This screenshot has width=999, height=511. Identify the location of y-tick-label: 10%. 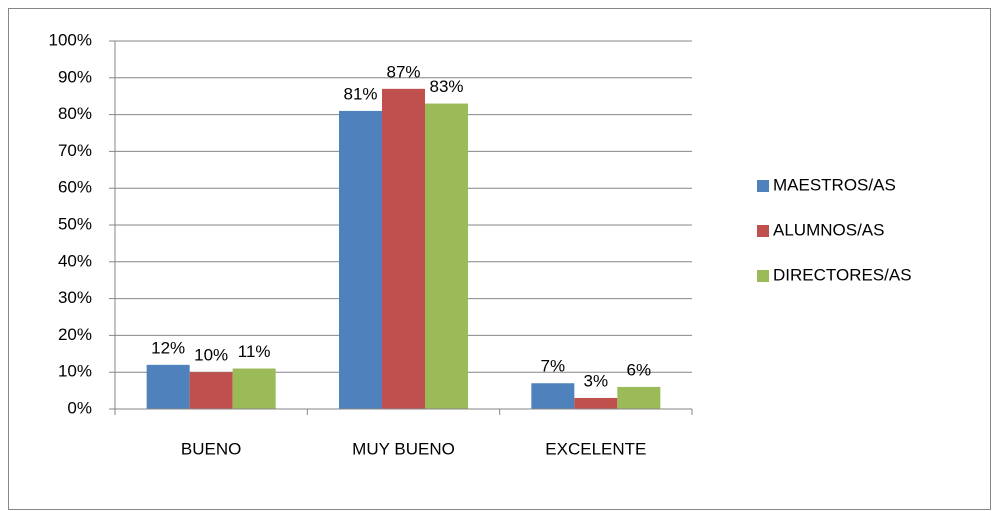
(75, 371).